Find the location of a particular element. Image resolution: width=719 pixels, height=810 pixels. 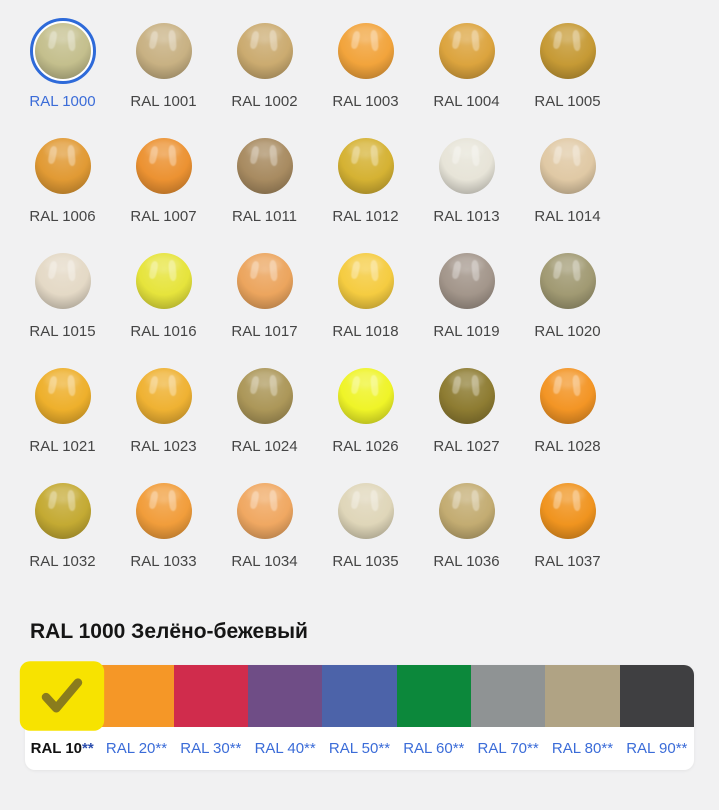

ral-code-link: RAL 1006 is located at coordinates (62, 216).